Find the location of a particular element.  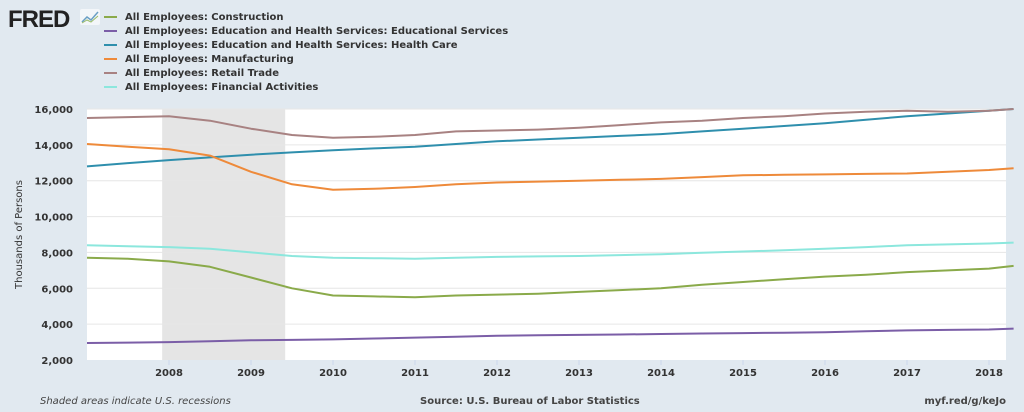

y-tick-label: 12,000 is located at coordinates (53, 182).